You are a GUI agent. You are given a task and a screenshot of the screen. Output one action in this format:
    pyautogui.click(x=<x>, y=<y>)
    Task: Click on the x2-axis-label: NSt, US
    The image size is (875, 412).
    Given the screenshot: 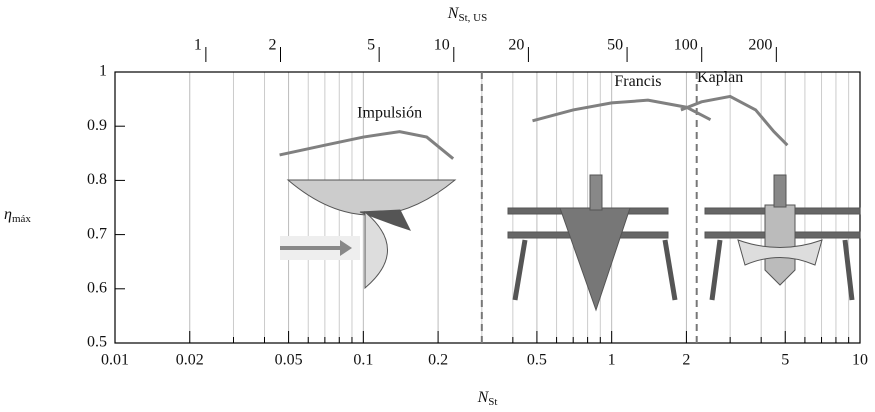 What is the action you would take?
    pyautogui.click(x=467, y=14)
    